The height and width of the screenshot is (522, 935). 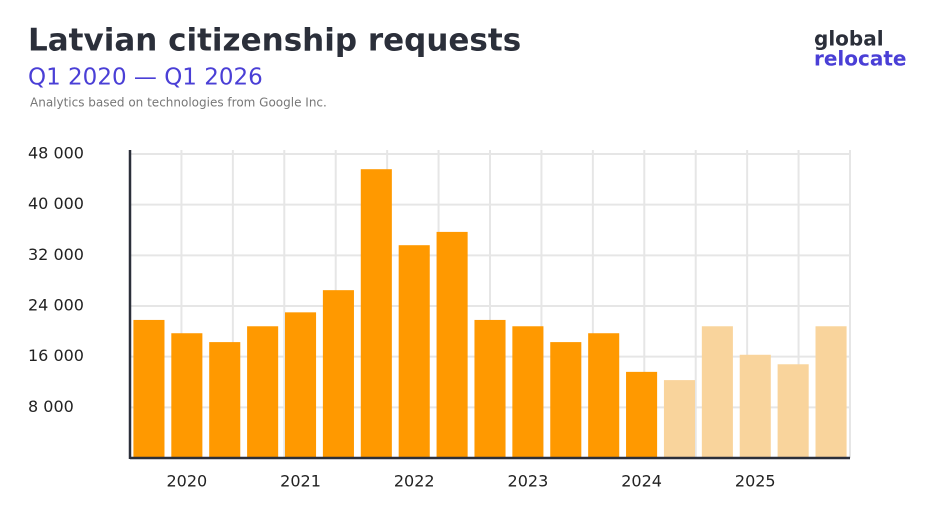 I want to click on x-tick-label: 2020, so click(x=186, y=481).